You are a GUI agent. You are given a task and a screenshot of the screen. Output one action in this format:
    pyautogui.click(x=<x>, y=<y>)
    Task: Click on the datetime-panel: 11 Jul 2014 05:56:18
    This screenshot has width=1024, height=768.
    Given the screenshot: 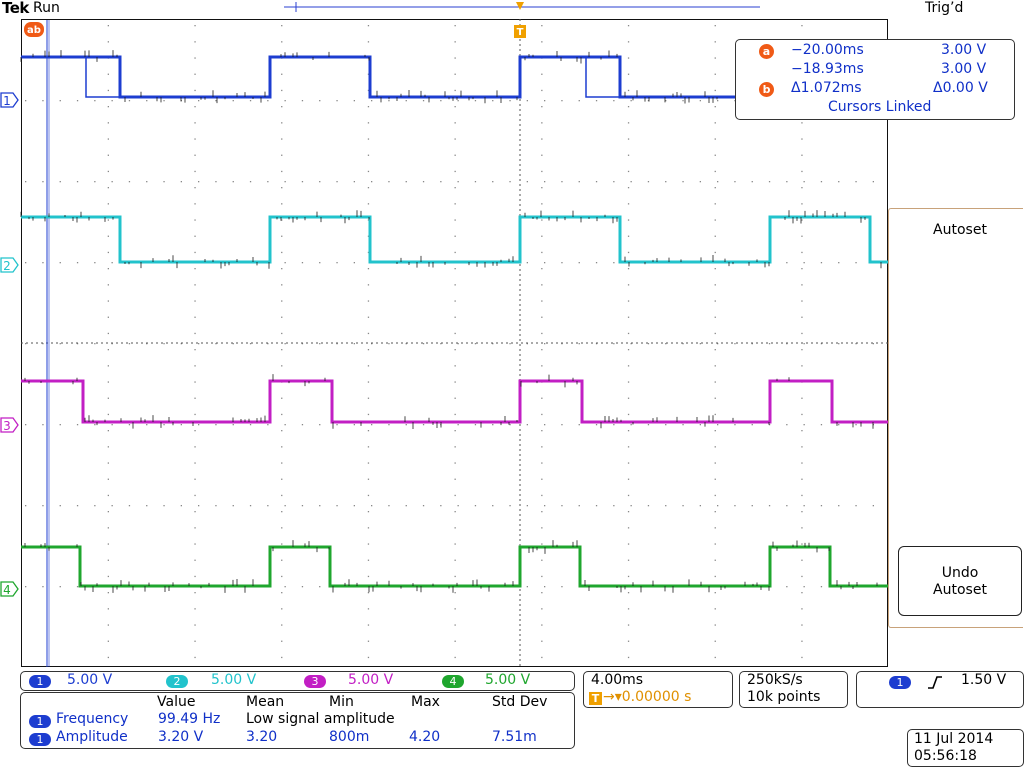 What is the action you would take?
    pyautogui.click(x=965, y=748)
    